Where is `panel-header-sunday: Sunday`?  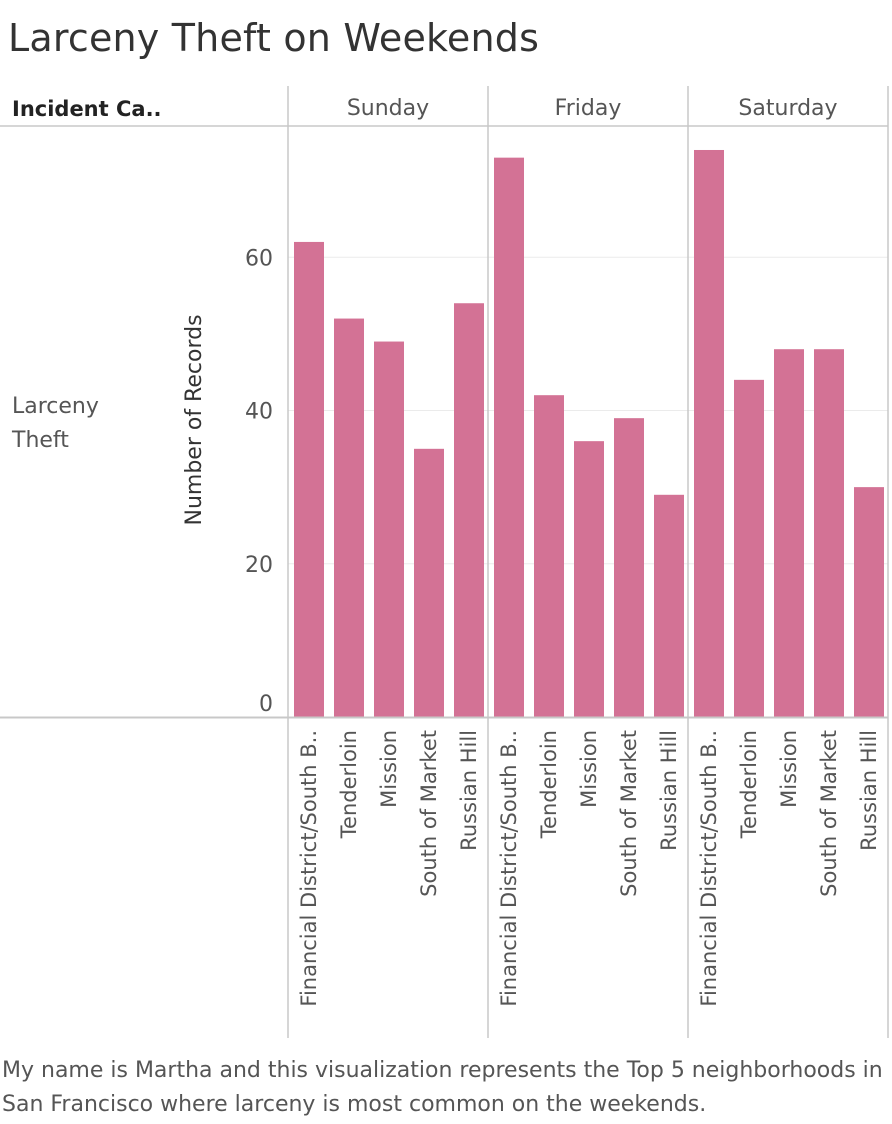 panel-header-sunday: Sunday is located at coordinates (388, 108).